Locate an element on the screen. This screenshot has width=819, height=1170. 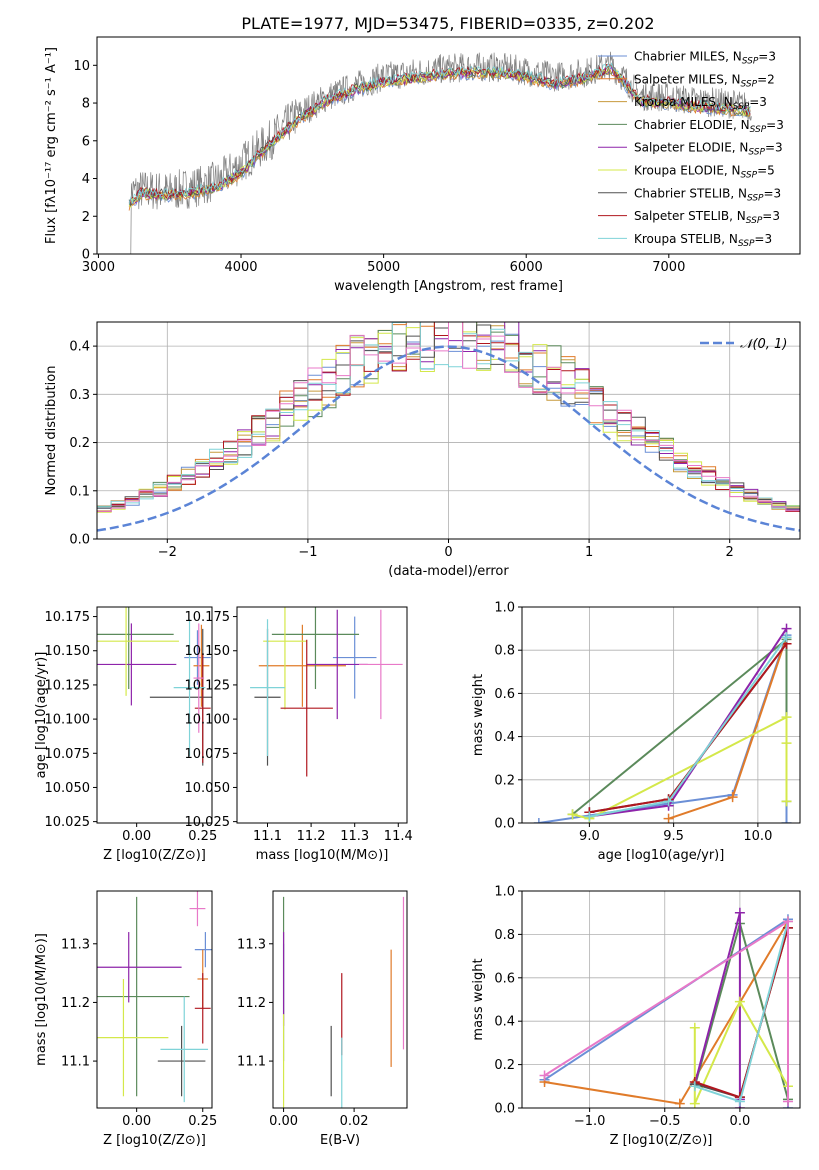
x-tick-label: −1 is located at coordinates (307, 552).